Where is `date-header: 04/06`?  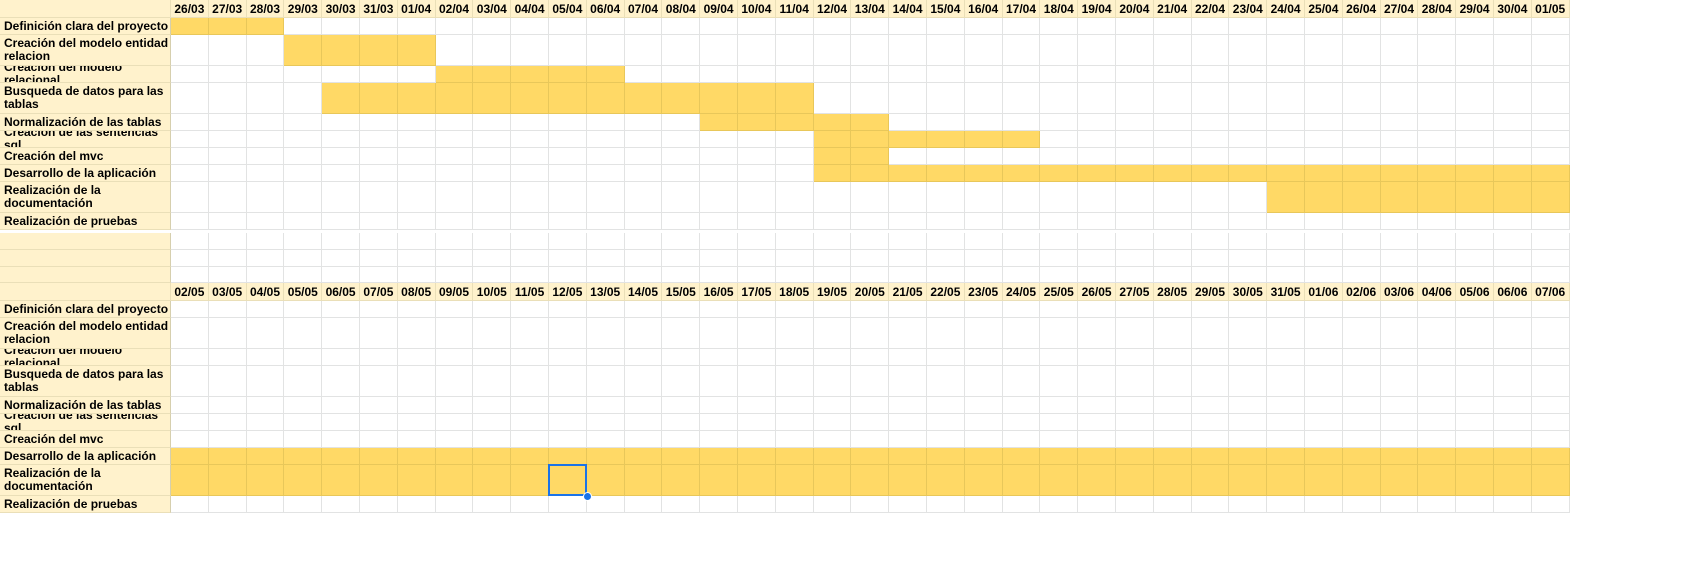
date-header: 04/06 is located at coordinates (1437, 292).